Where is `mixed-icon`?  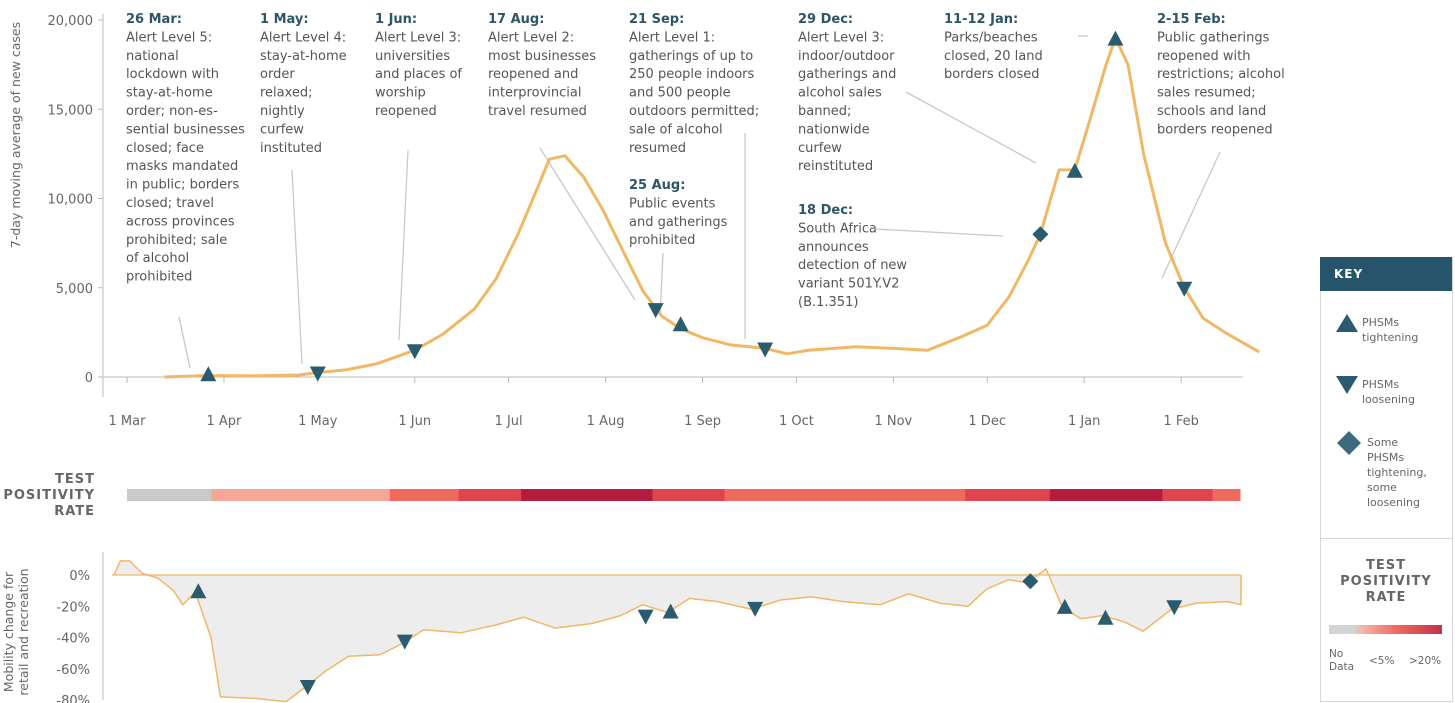 mixed-icon is located at coordinates (1349, 443).